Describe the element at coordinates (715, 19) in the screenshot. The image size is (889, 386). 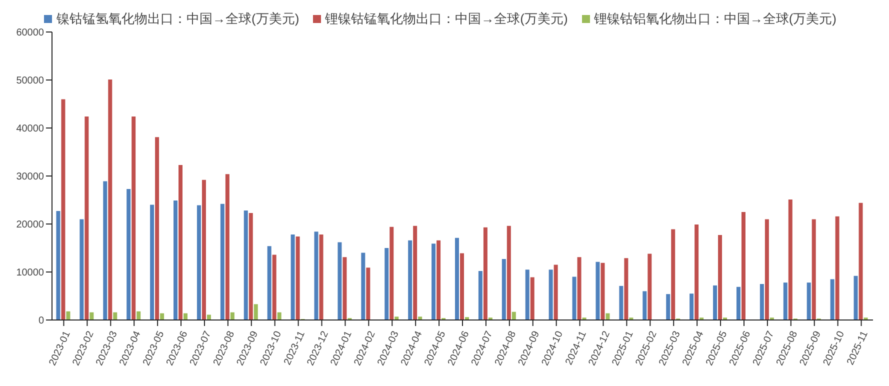
I see `legend-label: 锂镍钴铝氧化物出口：中国→全球(万美元)` at that location.